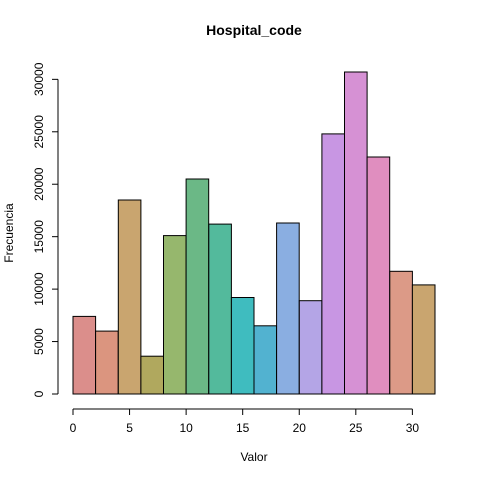 The width and height of the screenshot is (480, 480). I want to click on y-tick-label: 5000, so click(39, 341).